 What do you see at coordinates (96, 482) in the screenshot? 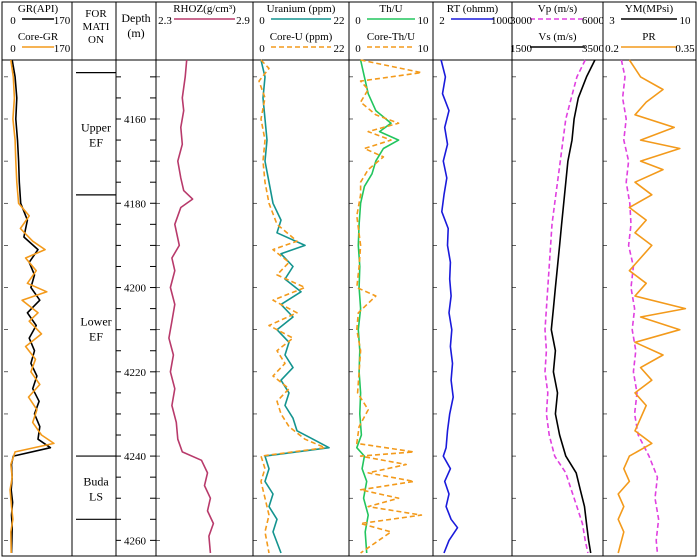
I see `formation-zone-label: Buda` at bounding box center [96, 482].